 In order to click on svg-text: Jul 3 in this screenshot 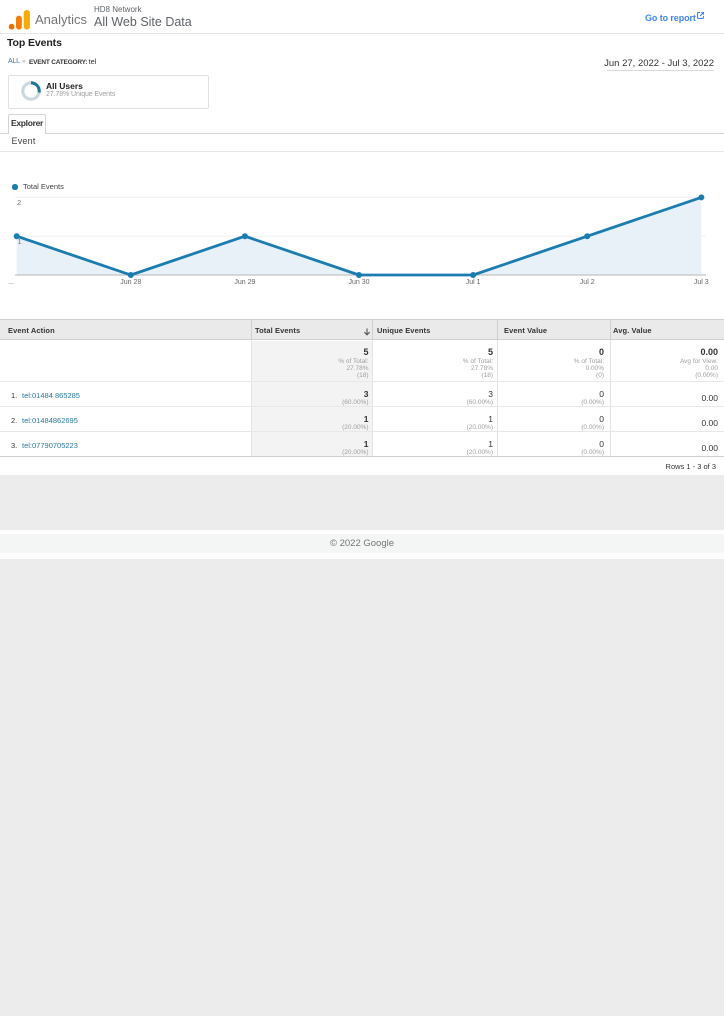, I will do `click(701, 282)`.